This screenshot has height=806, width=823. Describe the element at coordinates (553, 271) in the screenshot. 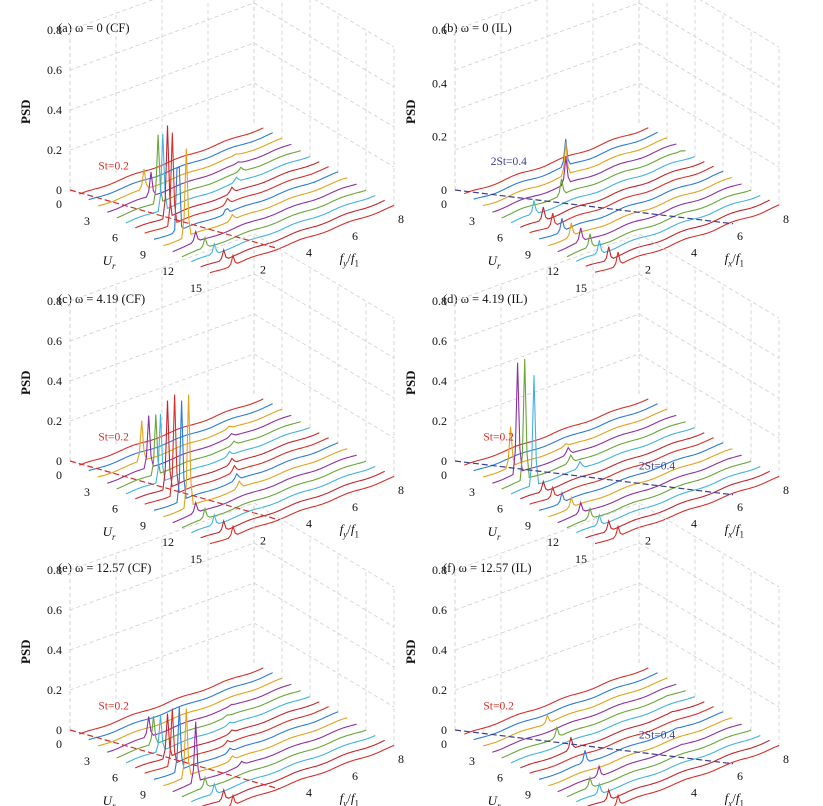

I see `ur-tick-label: 12` at that location.